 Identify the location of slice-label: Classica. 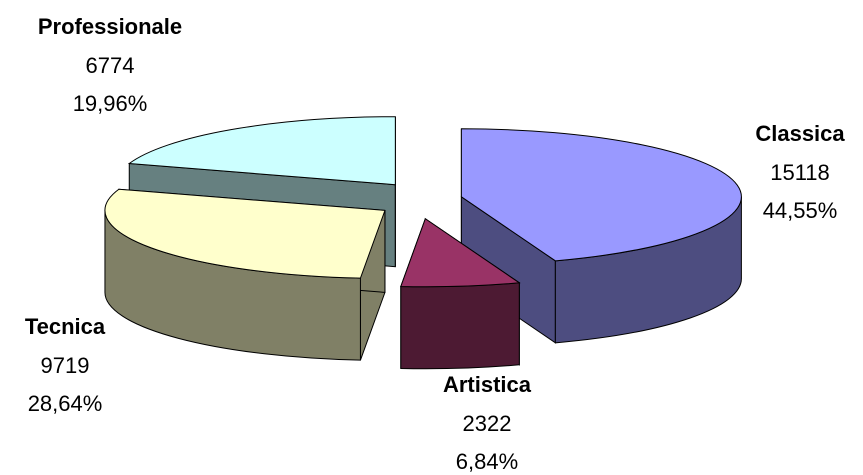
(800, 133).